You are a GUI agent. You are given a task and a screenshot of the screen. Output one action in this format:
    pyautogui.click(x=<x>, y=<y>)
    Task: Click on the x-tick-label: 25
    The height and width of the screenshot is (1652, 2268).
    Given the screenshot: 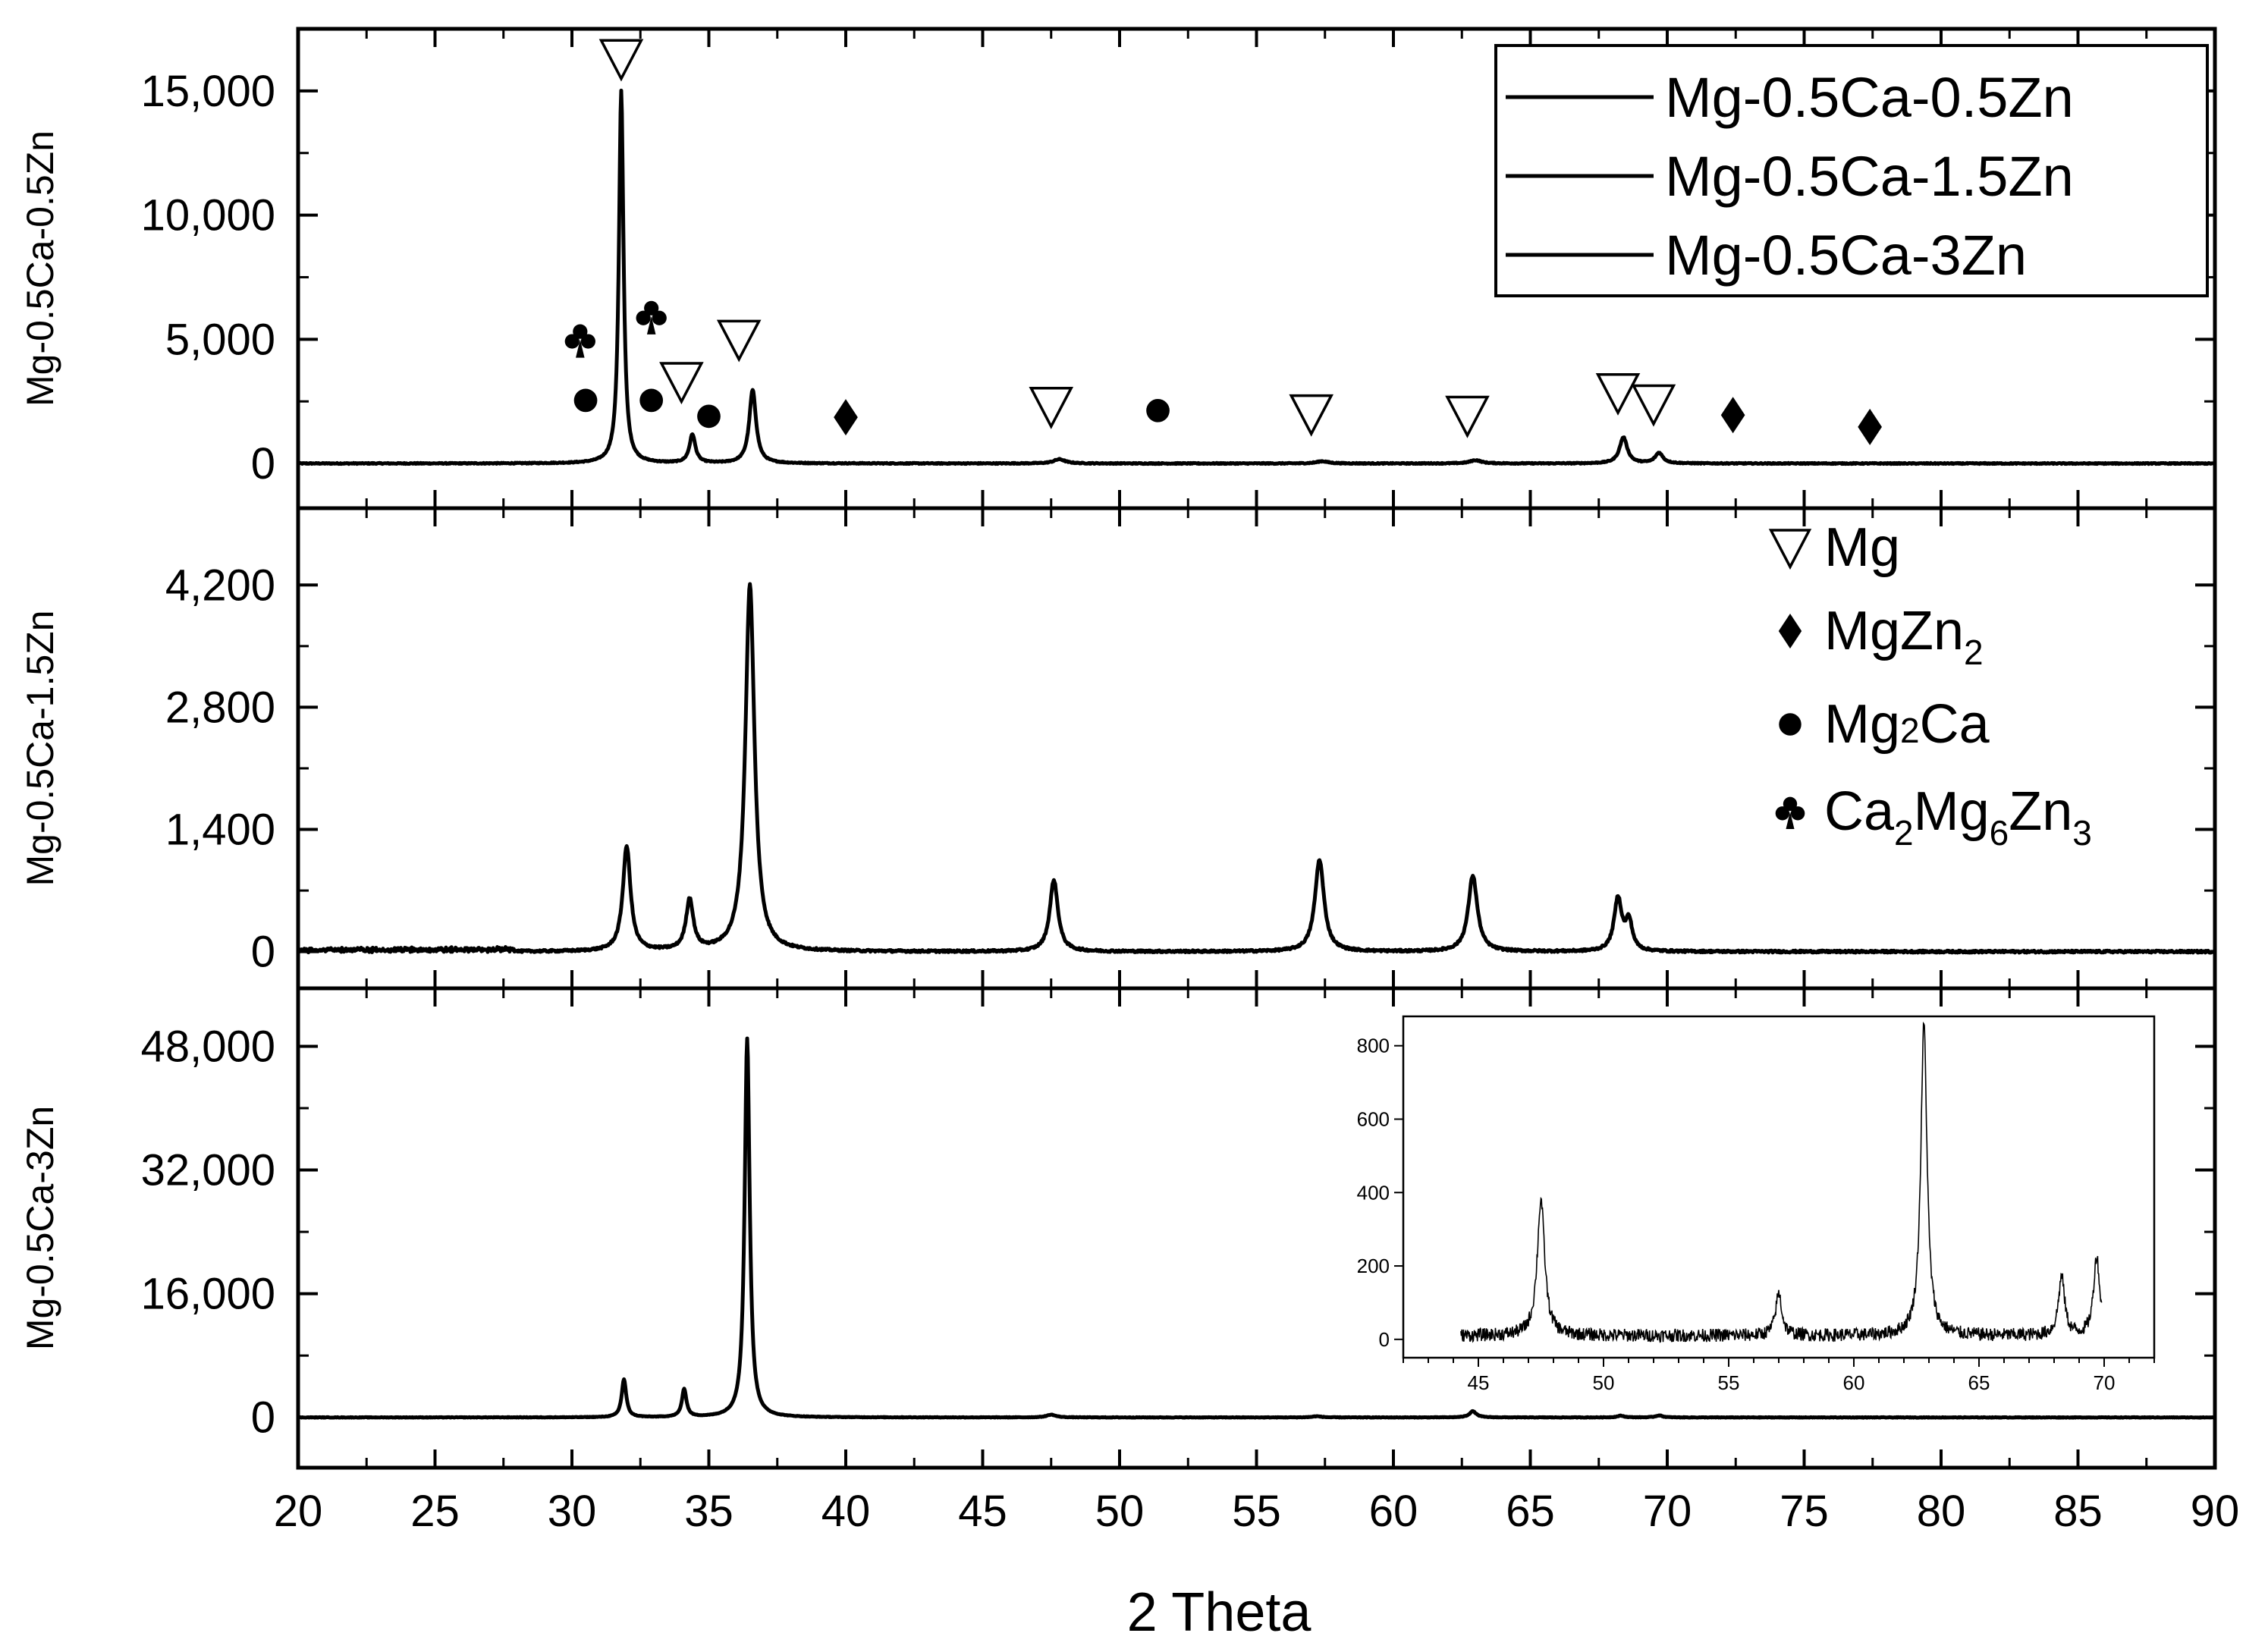 What is the action you would take?
    pyautogui.click(x=435, y=1512)
    